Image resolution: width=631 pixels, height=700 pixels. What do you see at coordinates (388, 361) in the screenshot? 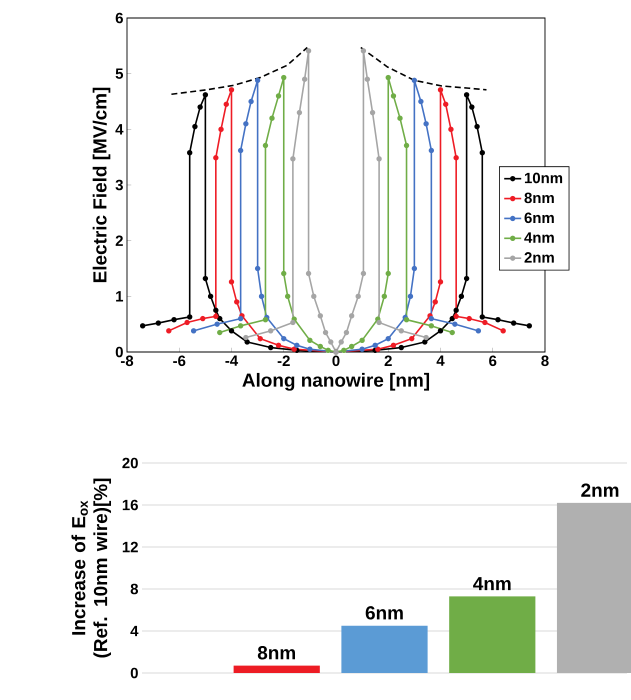
I see `x-tick-label: 2` at bounding box center [388, 361].